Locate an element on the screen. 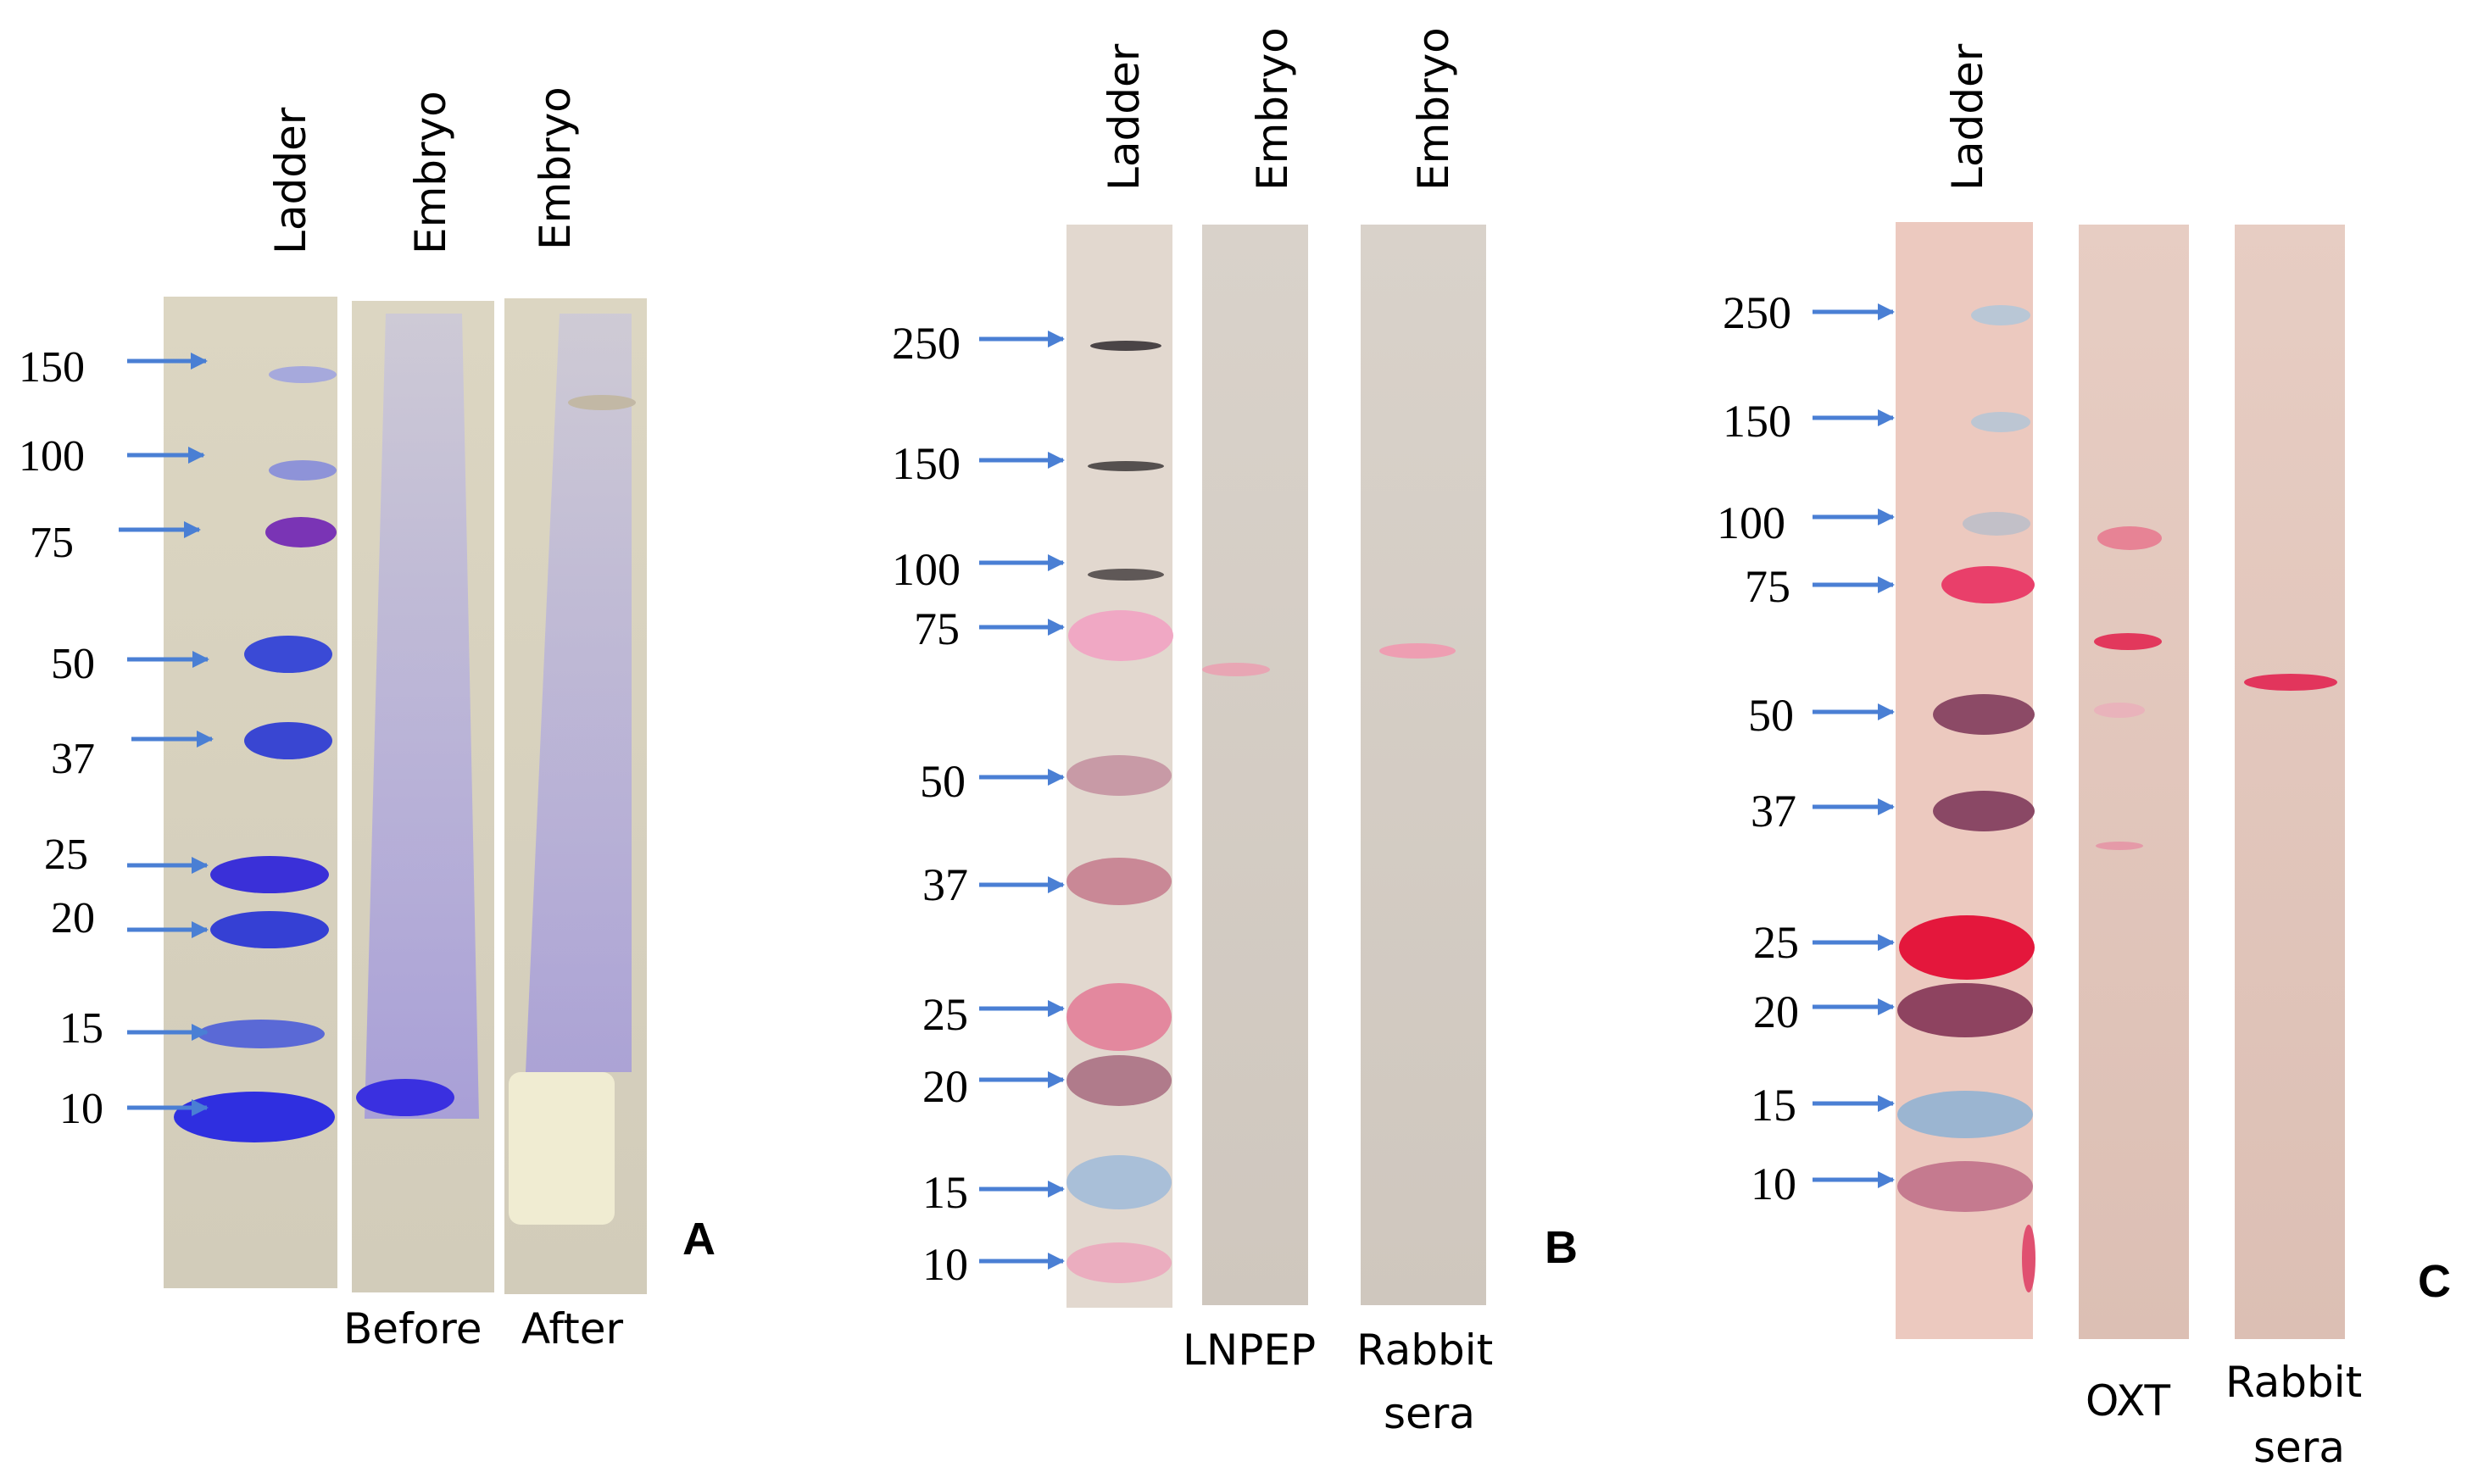  marker-c-250: 250 is located at coordinates (1757, 313).